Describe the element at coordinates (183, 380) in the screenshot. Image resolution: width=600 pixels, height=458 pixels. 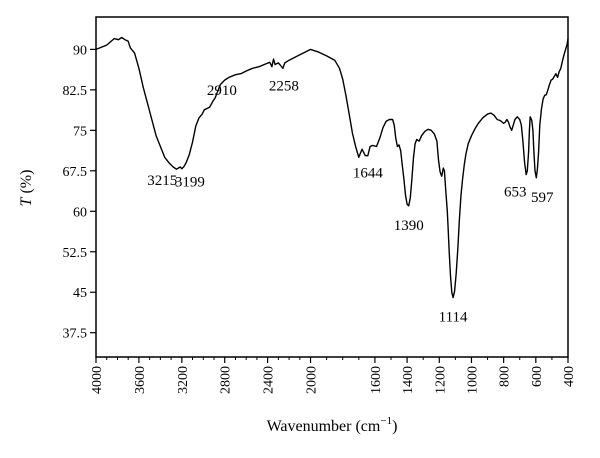
I see `x-tick-label: 3200` at that location.